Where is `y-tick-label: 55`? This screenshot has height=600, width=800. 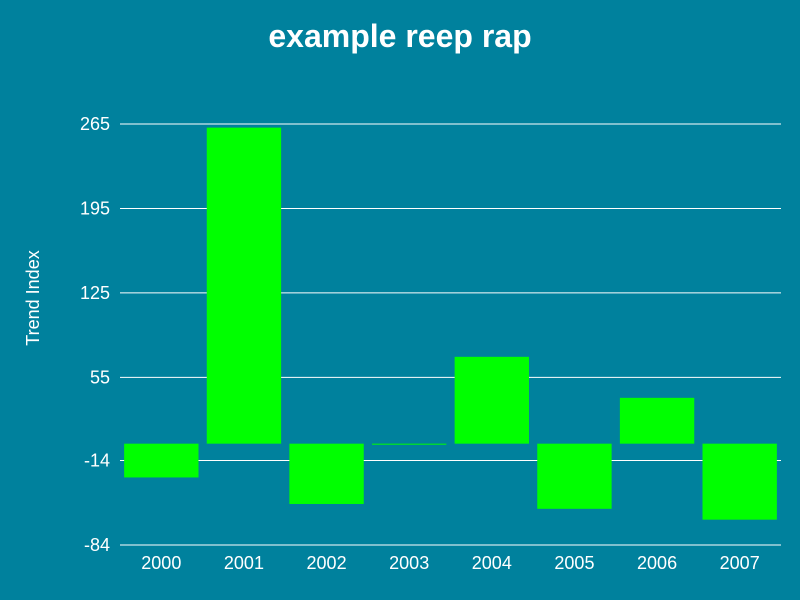
y-tick-label: 55 is located at coordinates (100, 377).